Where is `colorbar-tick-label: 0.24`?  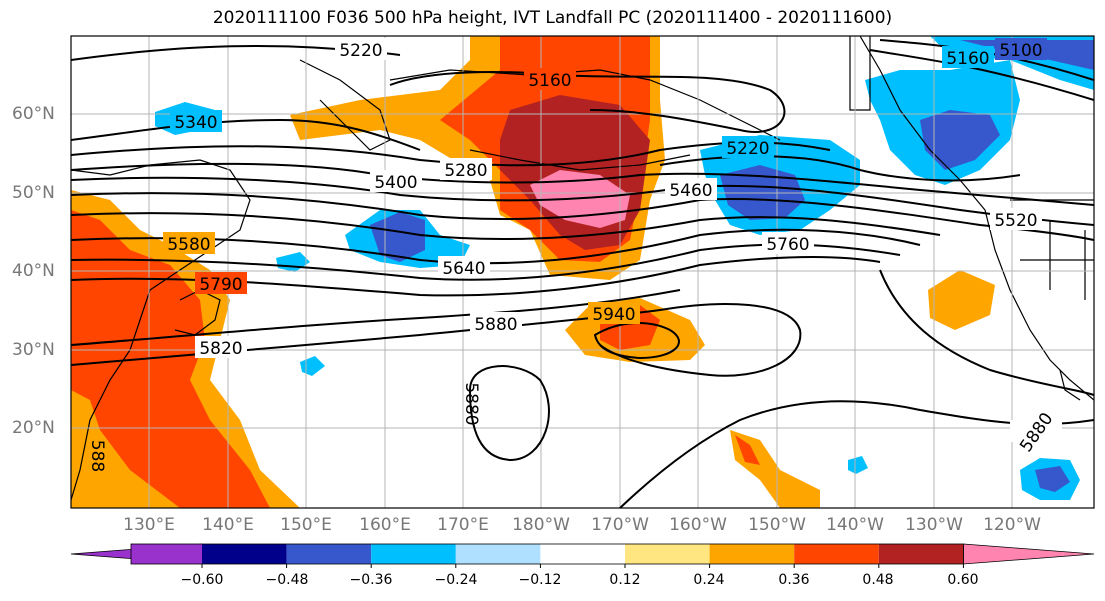
colorbar-tick-label: 0.24 is located at coordinates (709, 580).